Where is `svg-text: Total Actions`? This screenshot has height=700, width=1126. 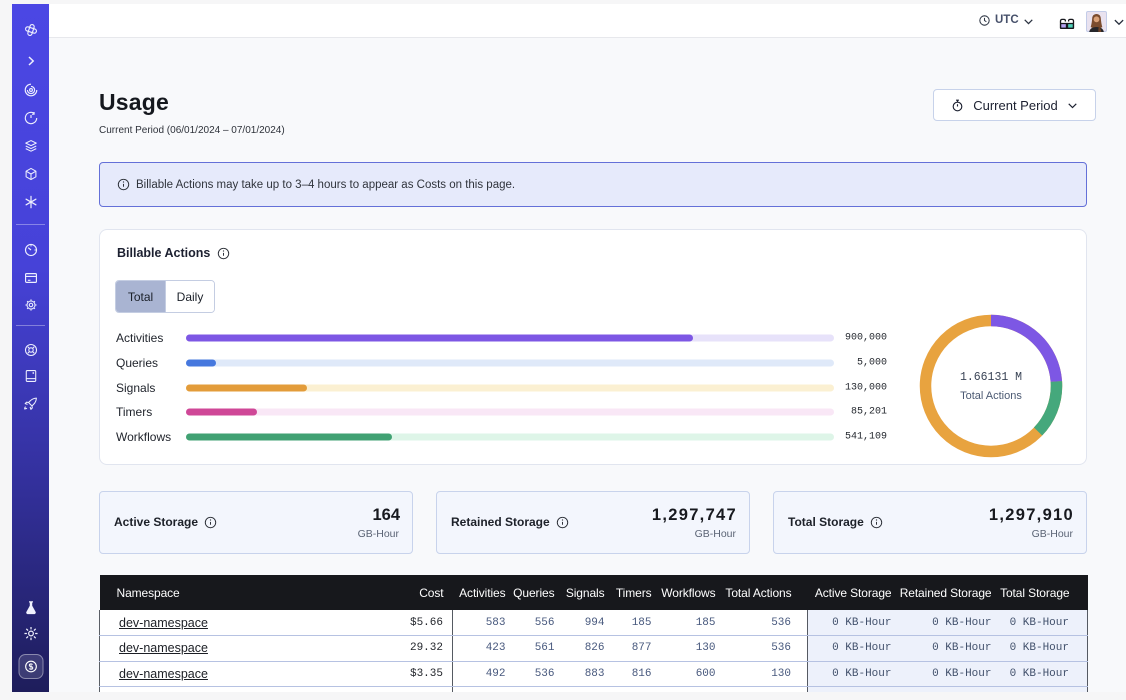
svg-text: Total Actions is located at coordinates (991, 396).